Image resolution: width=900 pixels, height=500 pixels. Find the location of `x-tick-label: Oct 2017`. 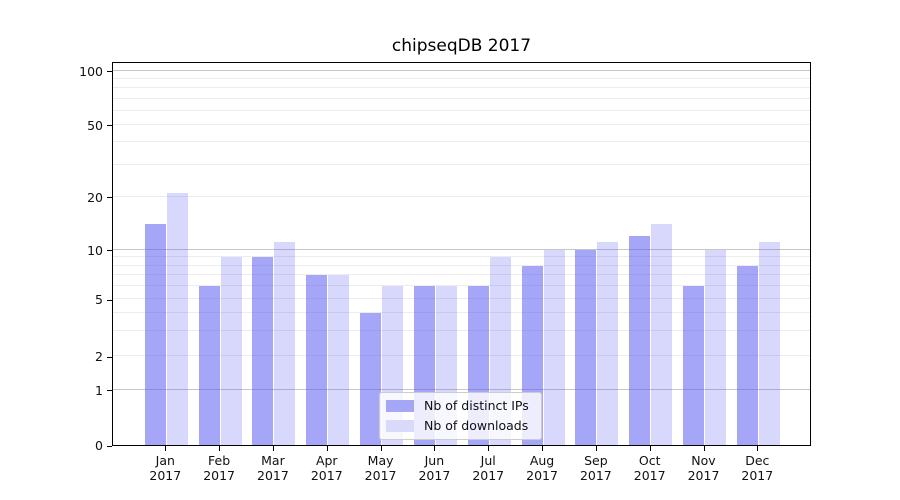

x-tick-label: Oct 2017 is located at coordinates (650, 468).